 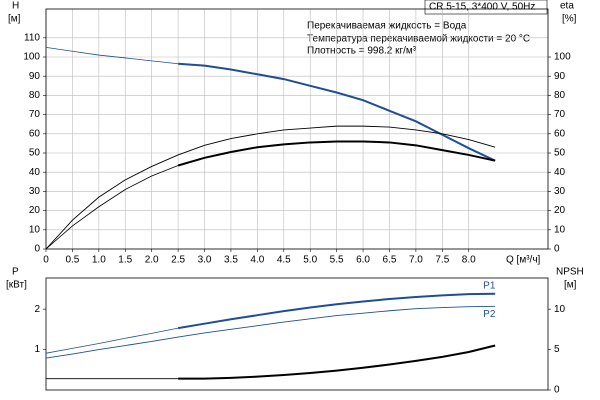 What do you see at coordinates (560, 133) in the screenshot?
I see `y2-tick-label: 60` at bounding box center [560, 133].